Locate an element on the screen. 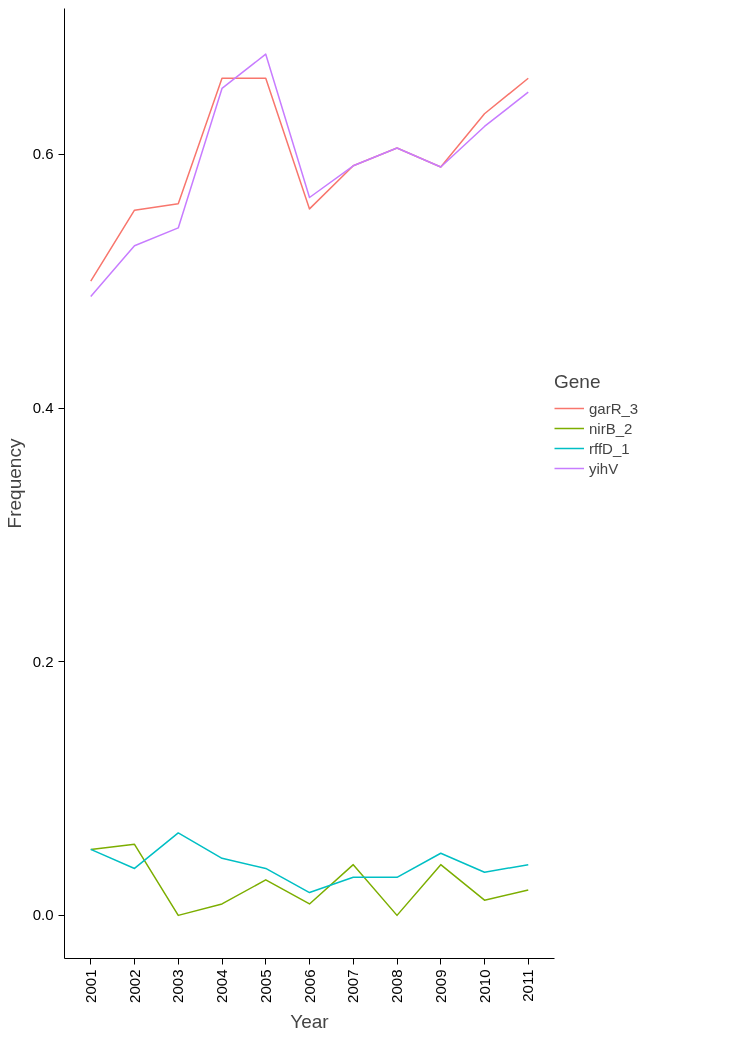 Image resolution: width=754 pixels, height=1061 pixels. x-tick-label: 2003 is located at coordinates (178, 986).